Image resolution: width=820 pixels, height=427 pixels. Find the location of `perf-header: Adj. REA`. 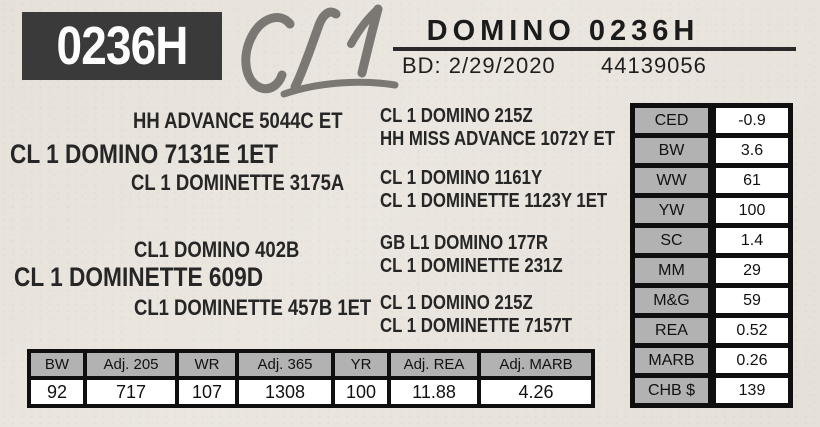

perf-header: Adj. REA is located at coordinates (434, 364).